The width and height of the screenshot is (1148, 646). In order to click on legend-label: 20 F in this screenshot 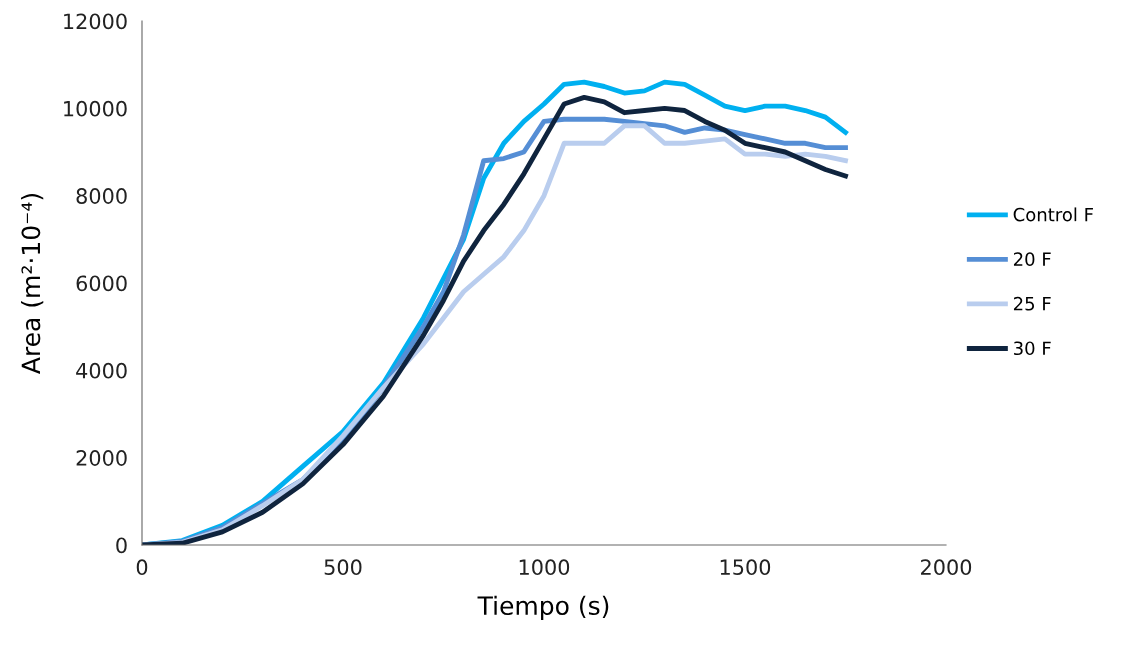, I will do `click(1032, 259)`.